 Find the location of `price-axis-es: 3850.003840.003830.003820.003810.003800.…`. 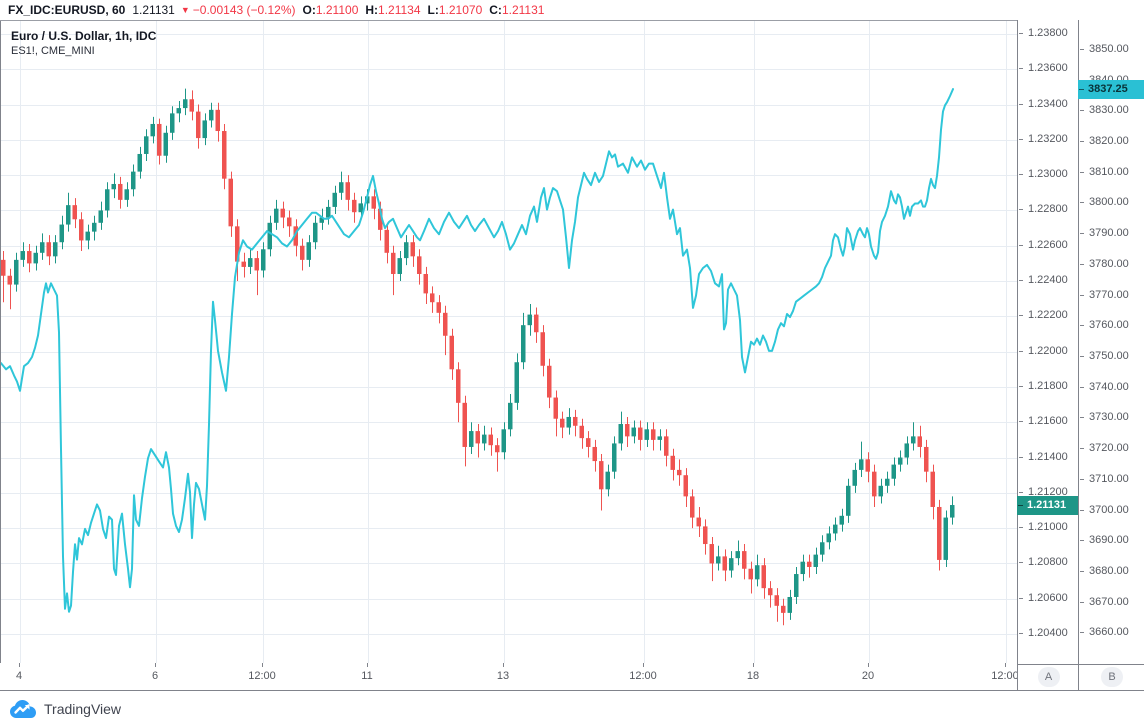

price-axis-es: 3850.003840.003830.003820.003810.003800.… is located at coordinates (1111, 341).